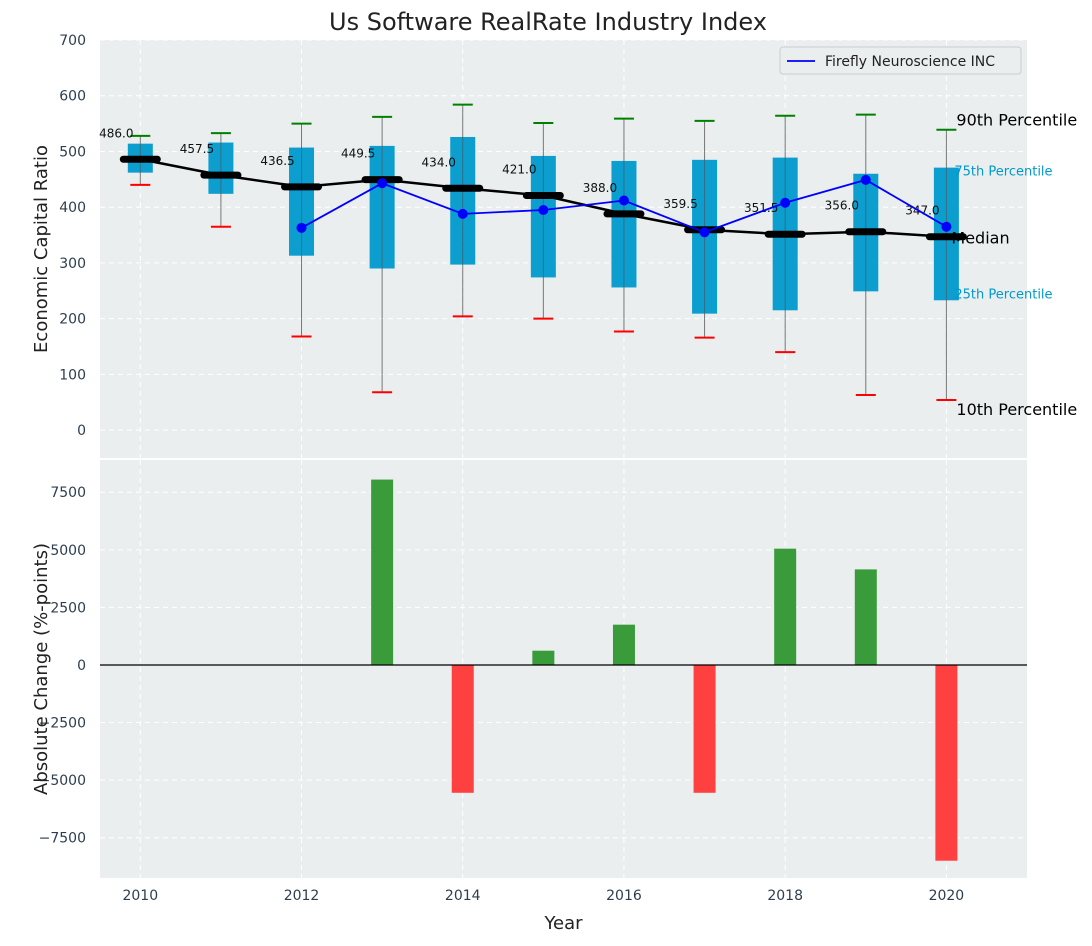  I want to click on y-tick-label: 400, so click(72, 208).